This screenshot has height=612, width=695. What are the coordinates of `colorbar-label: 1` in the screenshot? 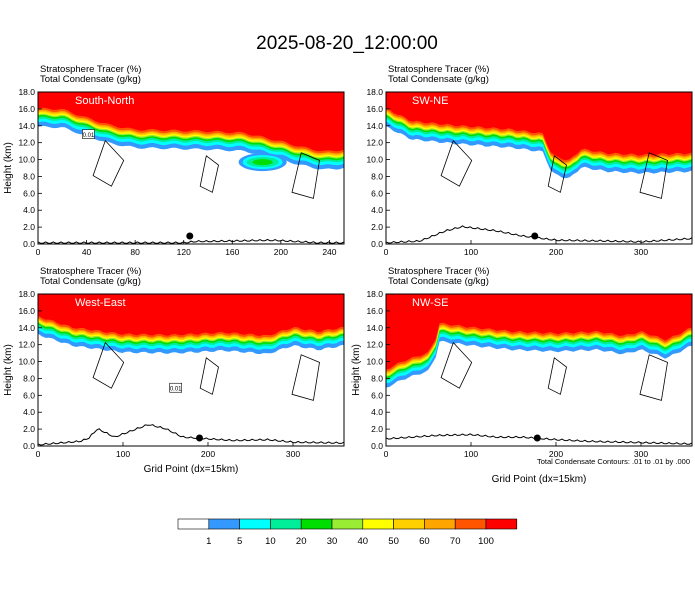 It's located at (208, 541).